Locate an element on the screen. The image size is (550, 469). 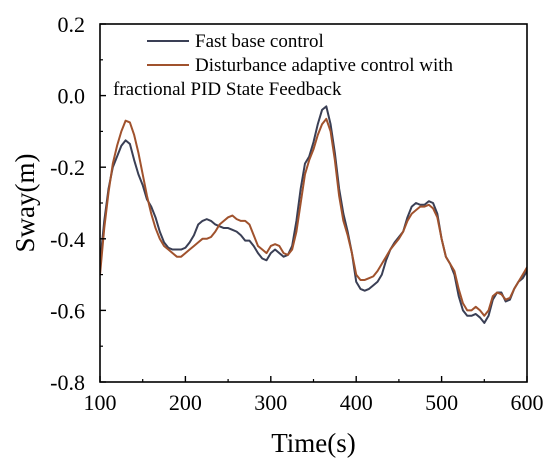
x-tick-label: 300 is located at coordinates (270, 402).